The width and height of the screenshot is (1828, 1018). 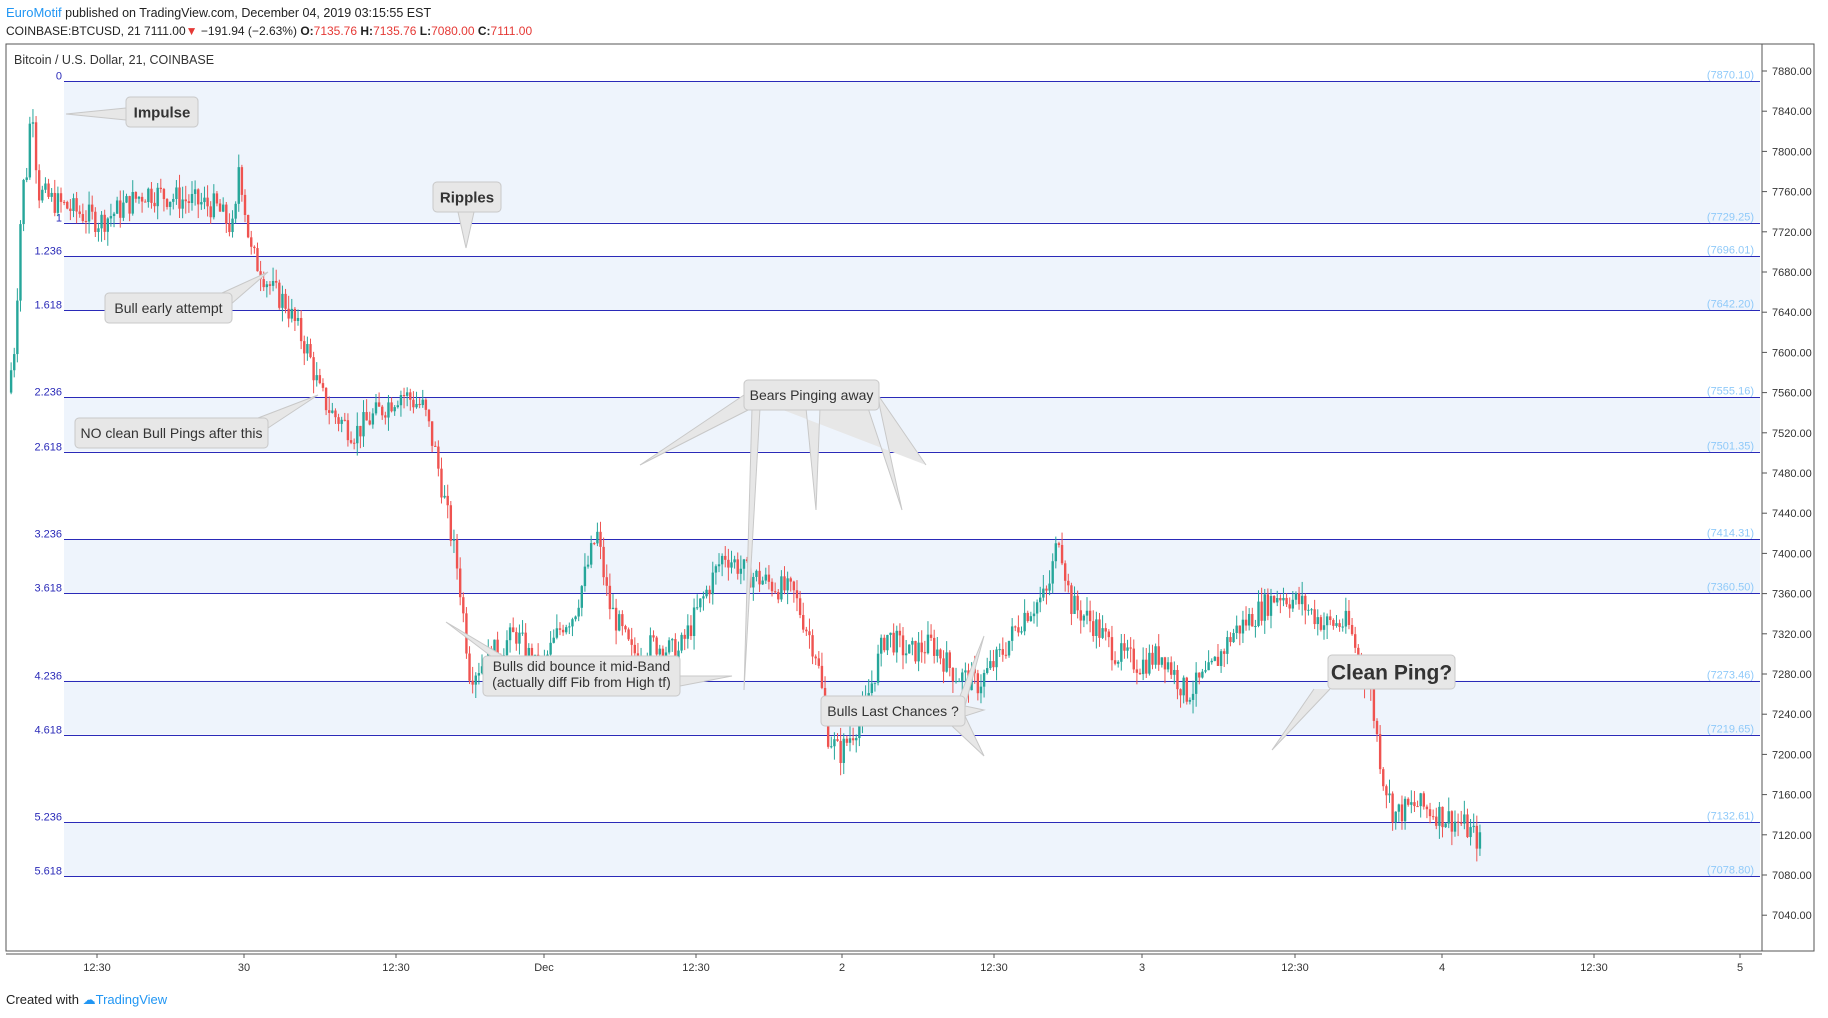 What do you see at coordinates (581, 666) in the screenshot?
I see `callout-label: Bulls did bounce it mid-Band` at bounding box center [581, 666].